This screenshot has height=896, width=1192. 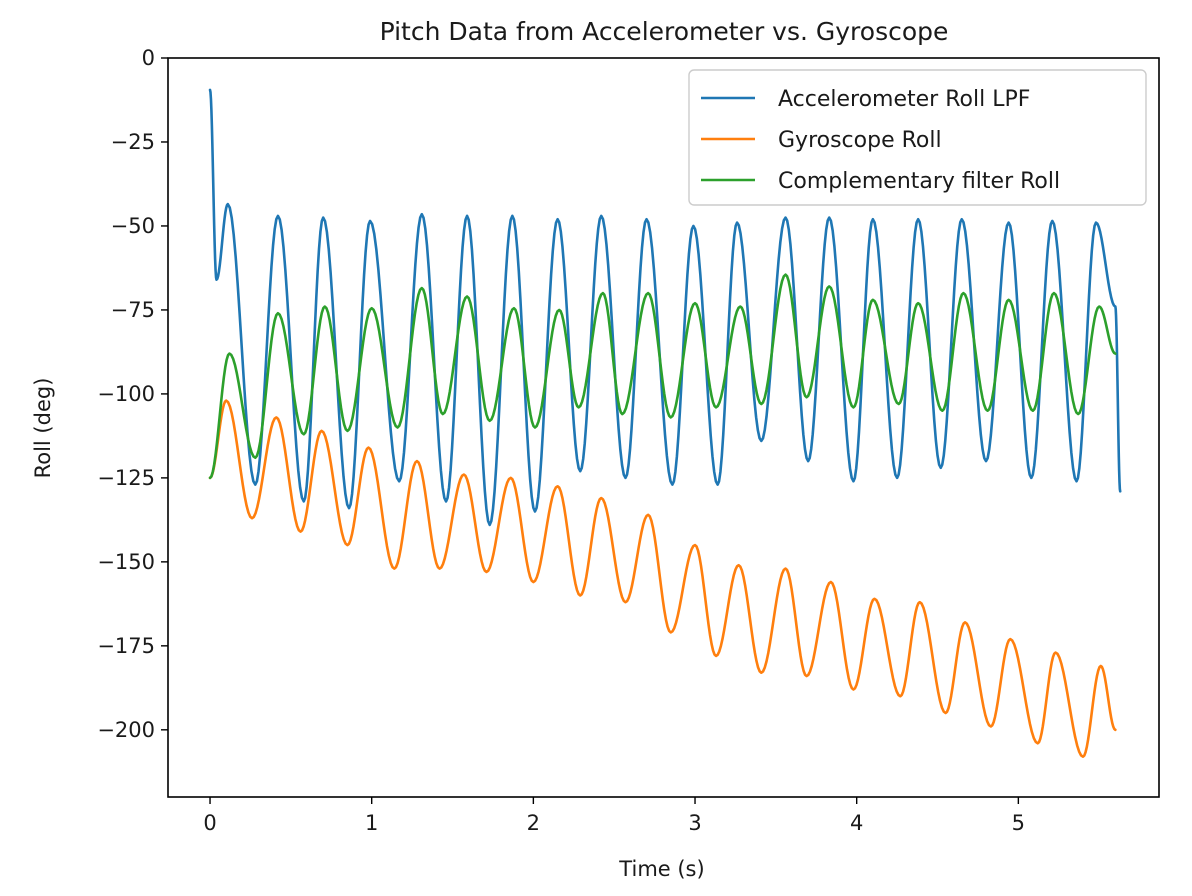 I want to click on legend-label: Accelerometer Roll LPF, so click(x=904, y=99).